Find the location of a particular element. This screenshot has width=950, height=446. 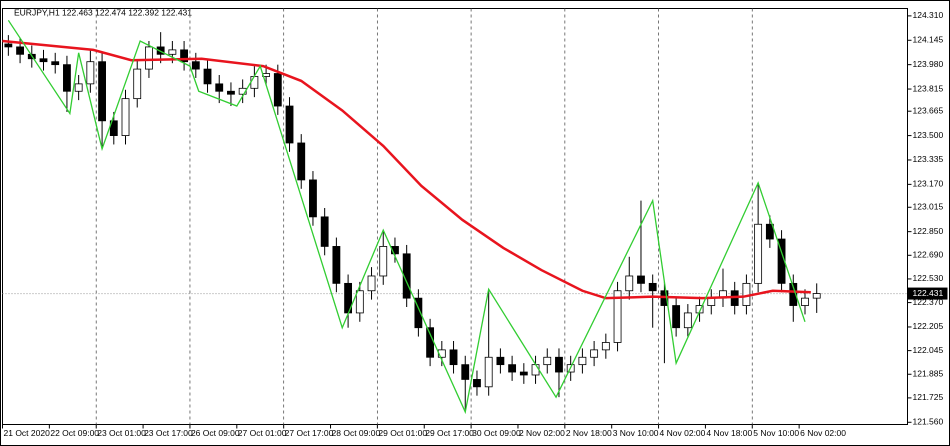

x-tick-label: 22 Oct 09:00 is located at coordinates (74, 433).